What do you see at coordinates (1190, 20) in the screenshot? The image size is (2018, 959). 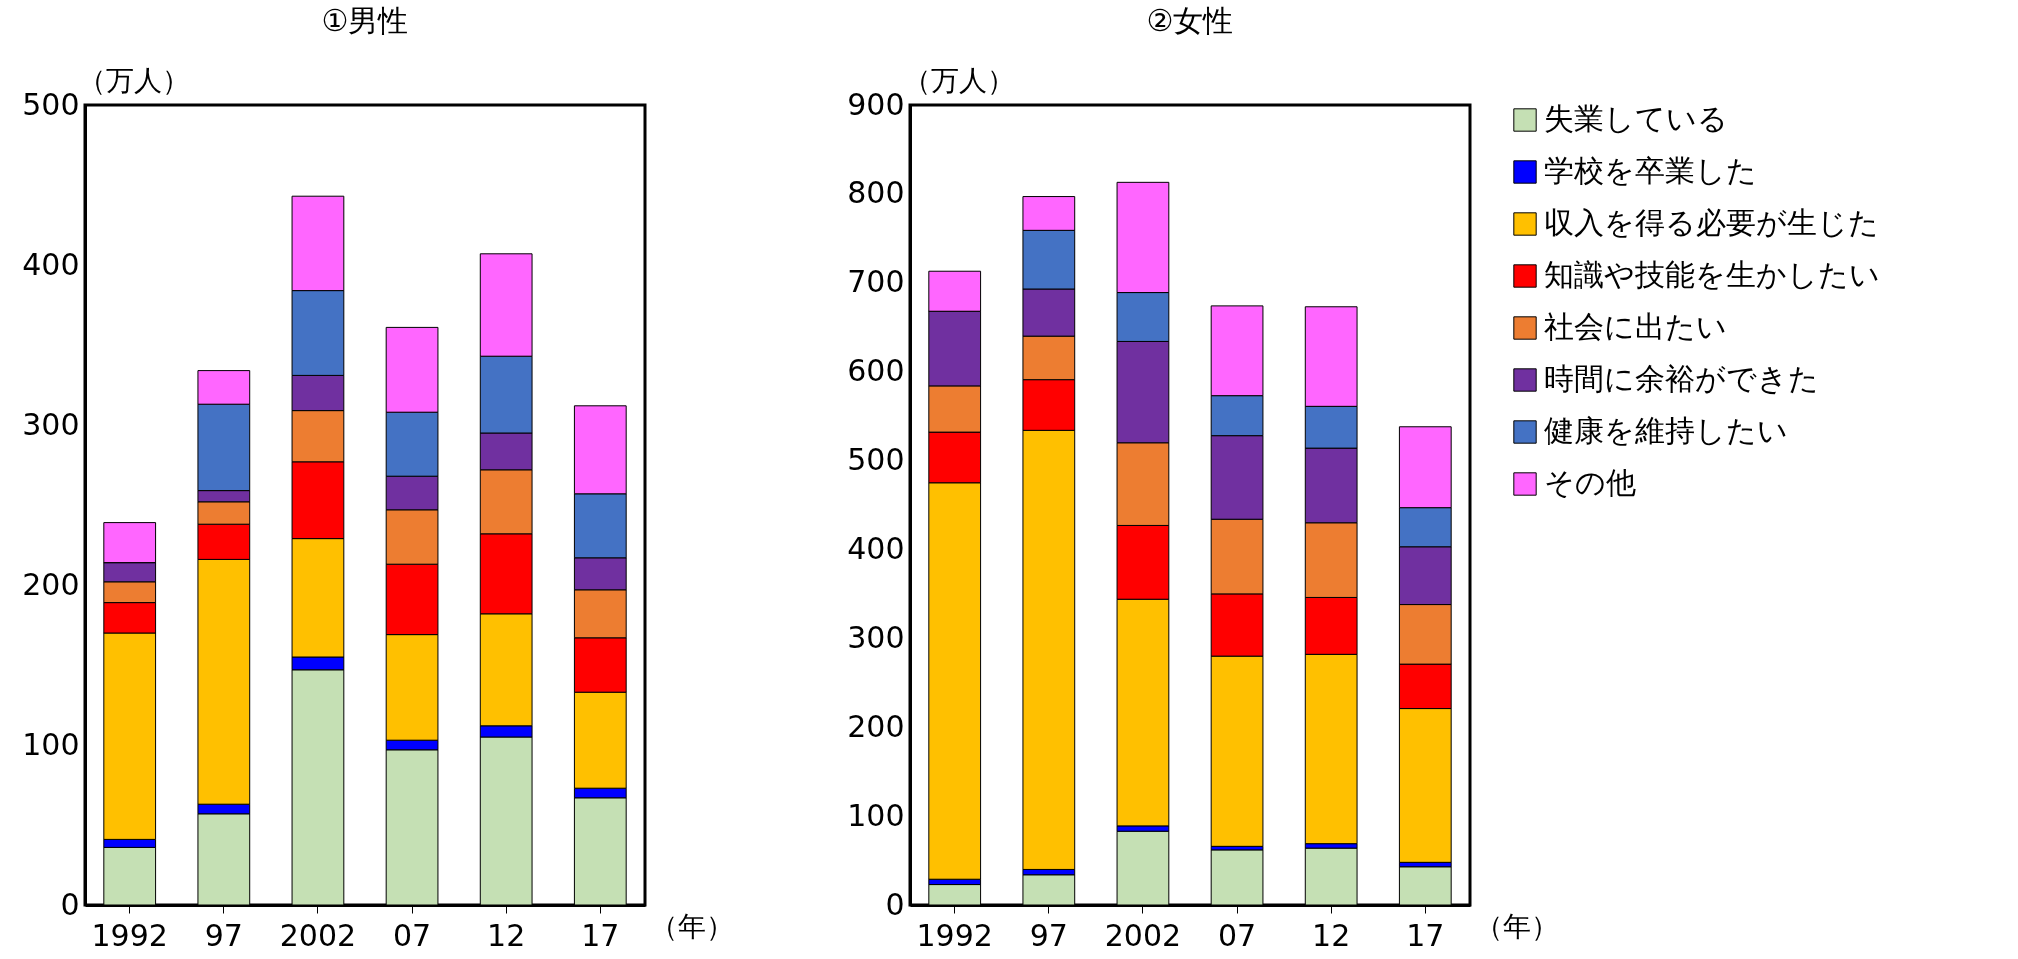 I see `chart-title: ②女性` at bounding box center [1190, 20].